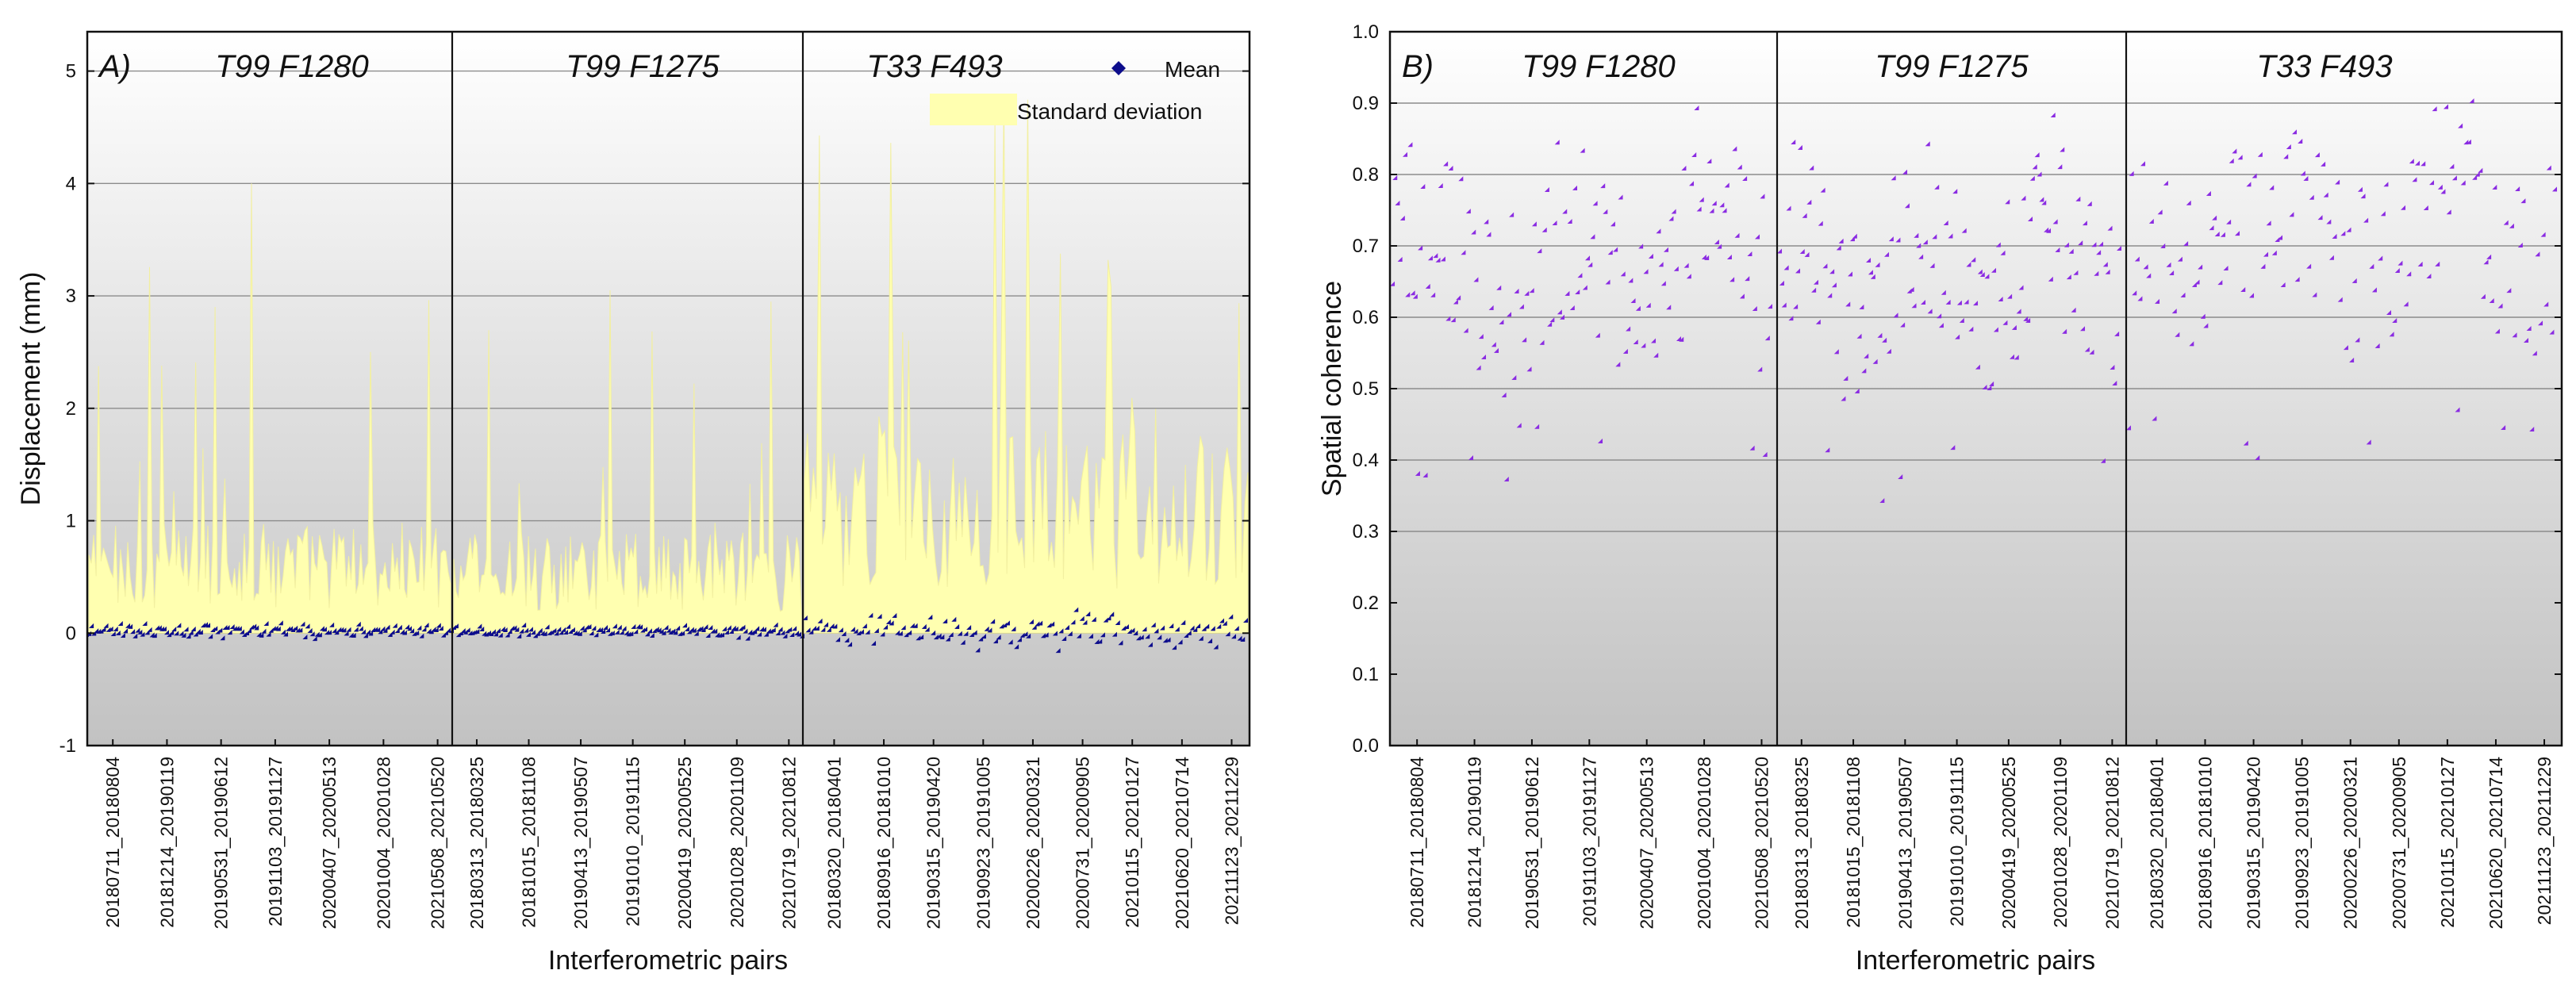 Image resolution: width=2576 pixels, height=997 pixels. Describe the element at coordinates (1802, 843) in the screenshot. I see `plot-b-x-tick-label: 20180313_20180325` at that location.